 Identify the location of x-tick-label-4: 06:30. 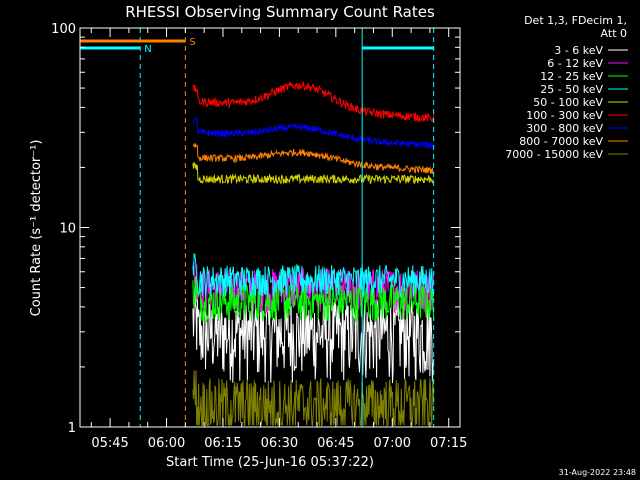
(279, 443).